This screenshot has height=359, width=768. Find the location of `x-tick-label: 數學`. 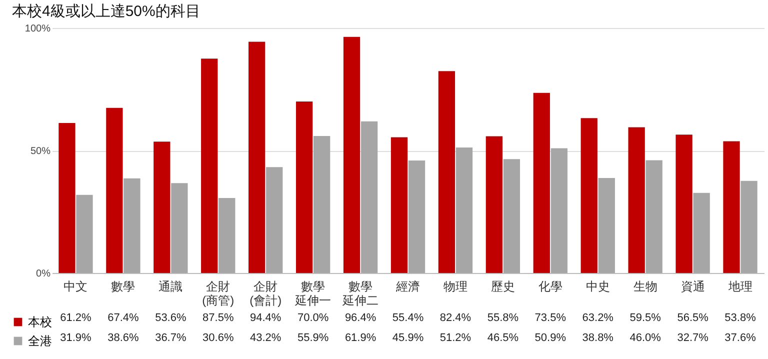

x-tick-label: 數學 is located at coordinates (123, 287).